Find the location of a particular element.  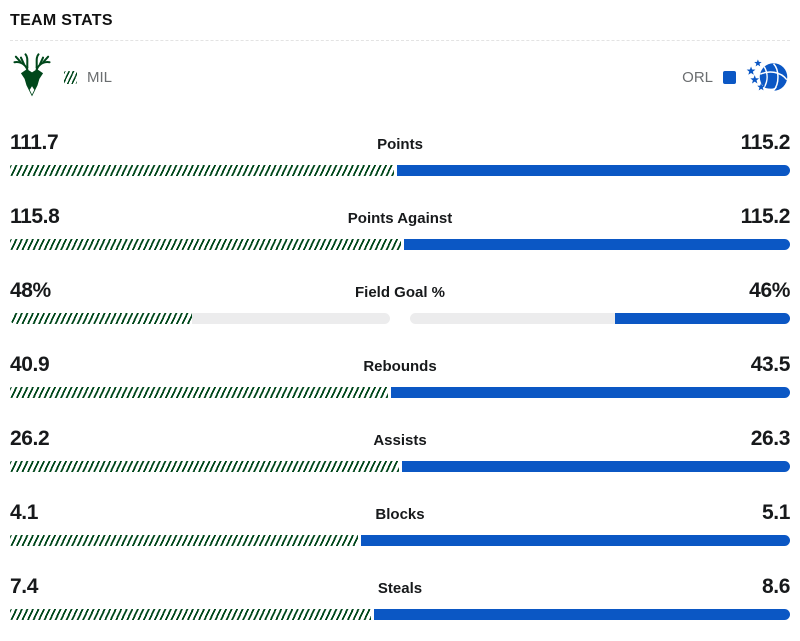

stat-label: Points Against is located at coordinates (400, 218).